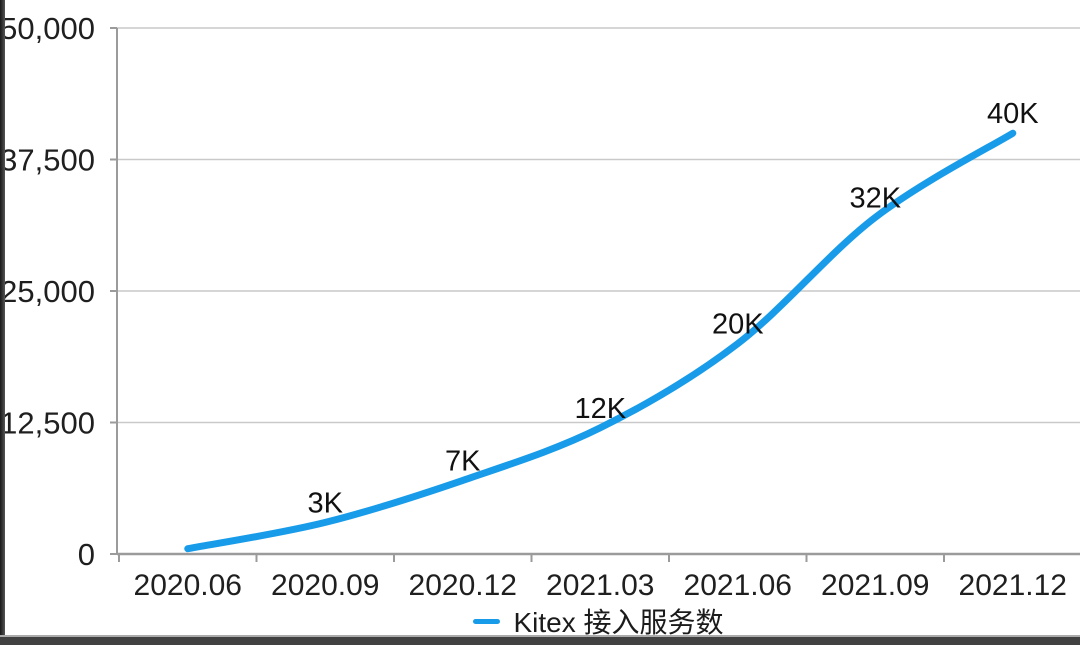  What do you see at coordinates (1013, 585) in the screenshot?
I see `x-axis-label: 2021.12` at bounding box center [1013, 585].